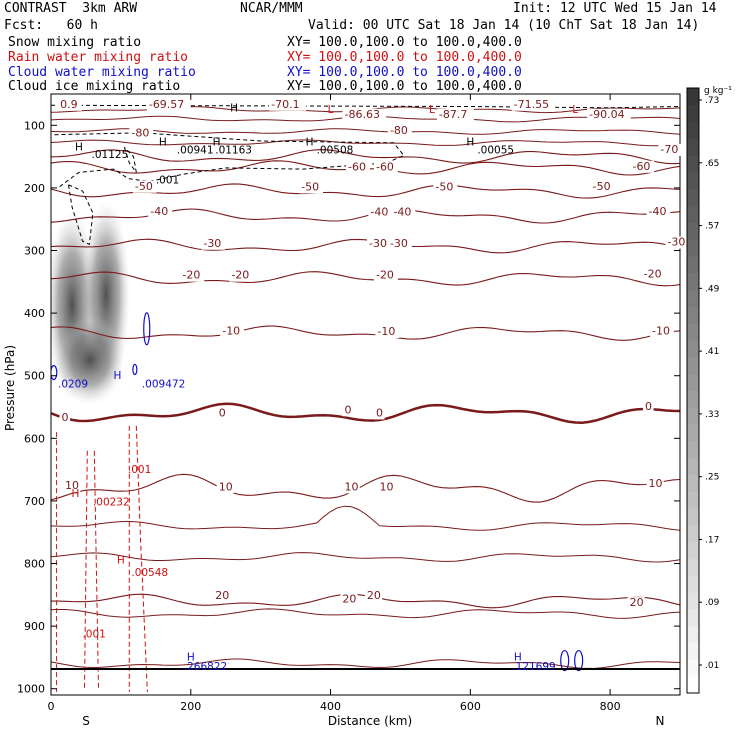 This screenshot has width=740, height=740. What do you see at coordinates (606, 114) in the screenshot?
I see `isotherm-label: -90.04` at bounding box center [606, 114].